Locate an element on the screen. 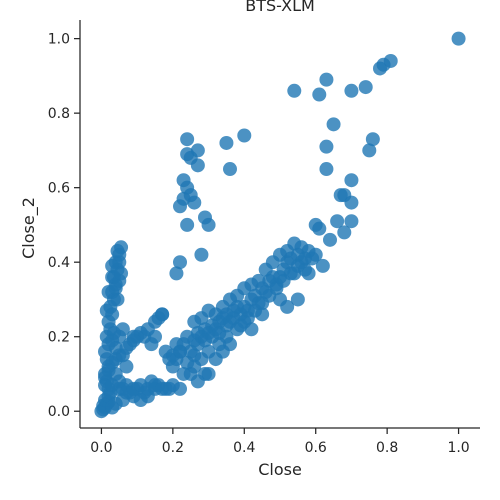 This screenshot has height=500, width=500. x-axis-ticks: 0.0 0.2 0.4 0.6 0.8 1.0 is located at coordinates (280, 442).